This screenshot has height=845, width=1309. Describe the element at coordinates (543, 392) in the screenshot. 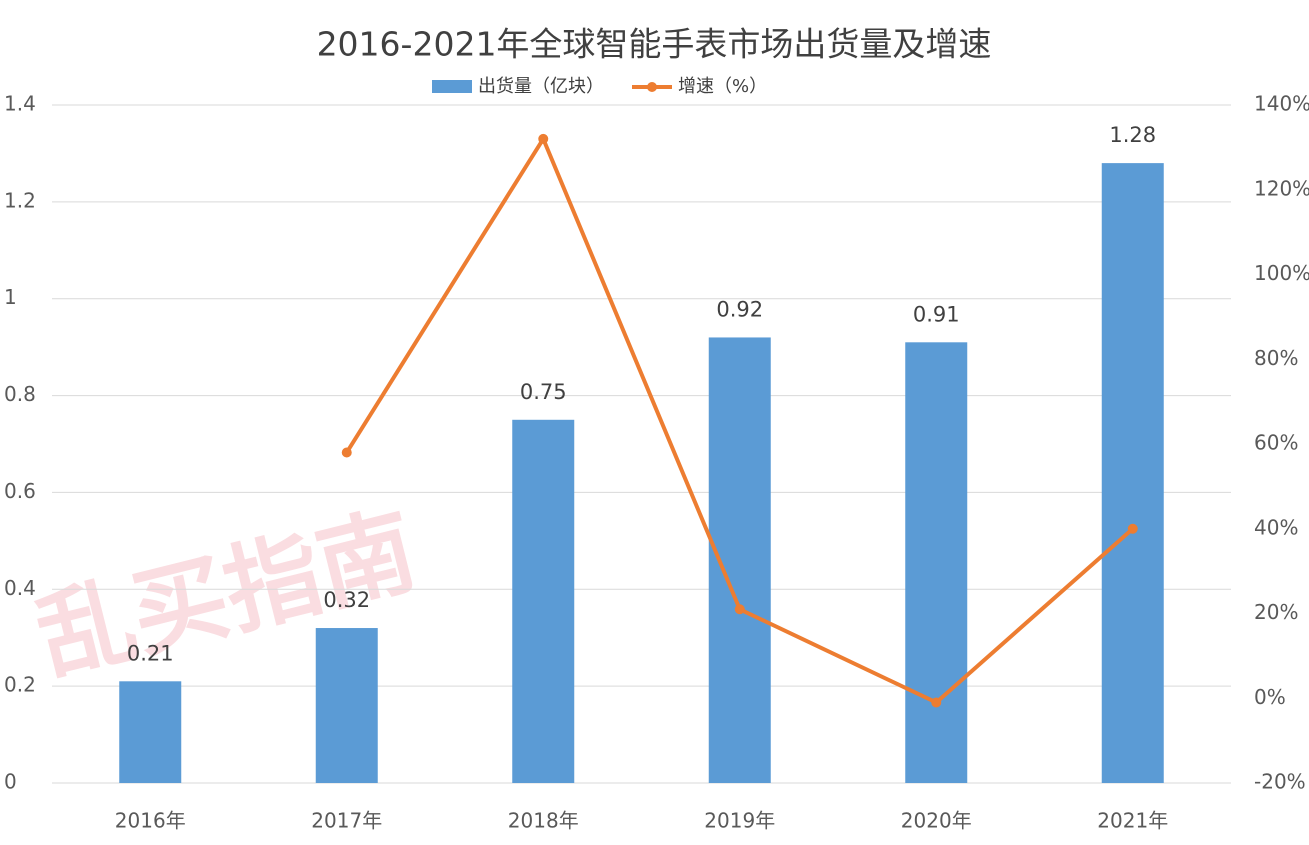

I see `value-label: 0.75` at that location.